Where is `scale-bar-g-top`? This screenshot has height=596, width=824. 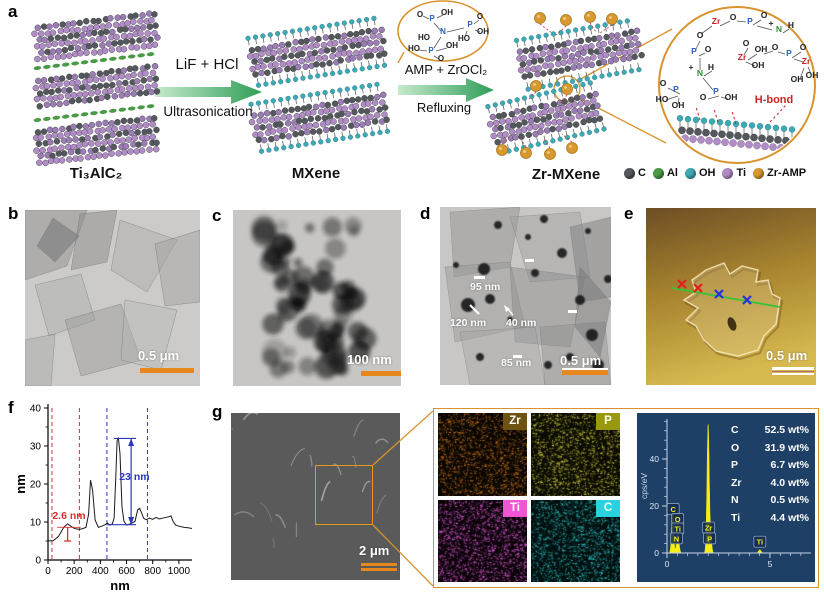
scale-bar-g-top is located at coordinates (379, 564).